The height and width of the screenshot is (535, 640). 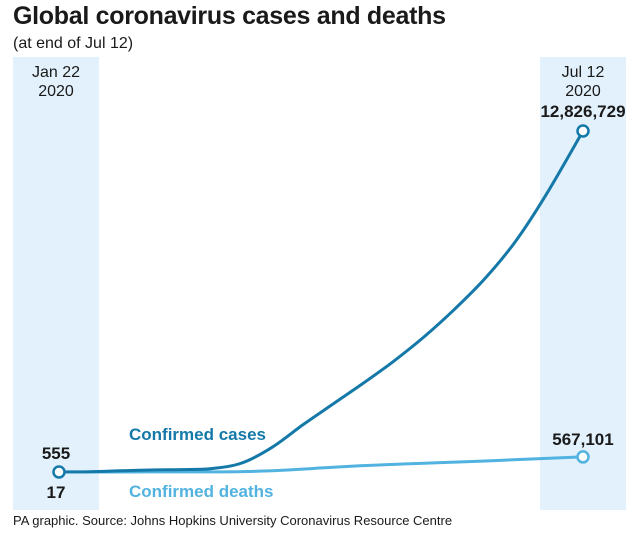 What do you see at coordinates (56, 453) in the screenshot?
I see `start-value-label-cases: 555` at bounding box center [56, 453].